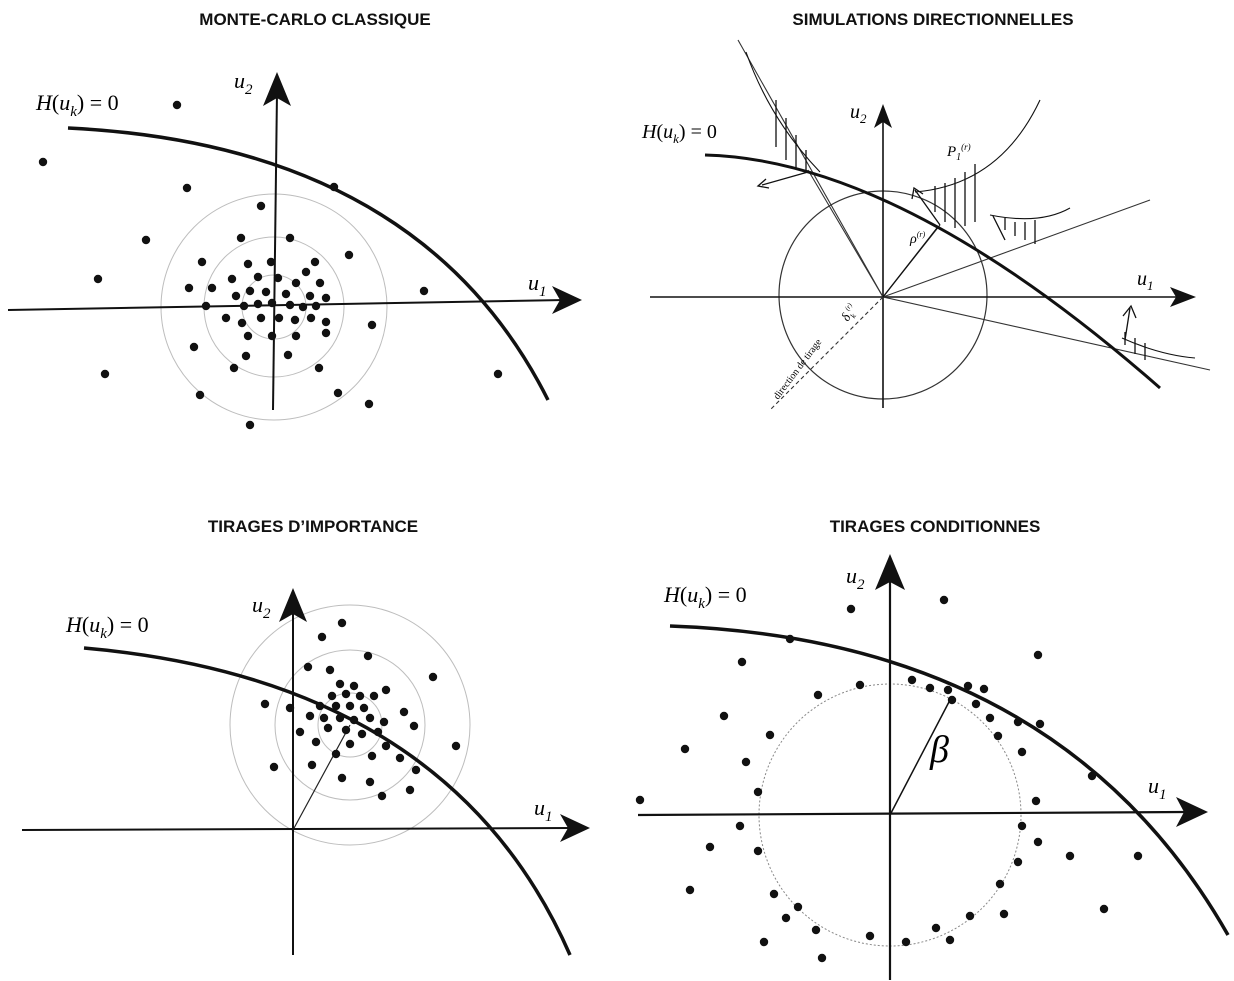 This screenshot has width=1234, height=981. Describe the element at coordinates (1157, 788) in the screenshot. I see `u1-label: u1` at that location.